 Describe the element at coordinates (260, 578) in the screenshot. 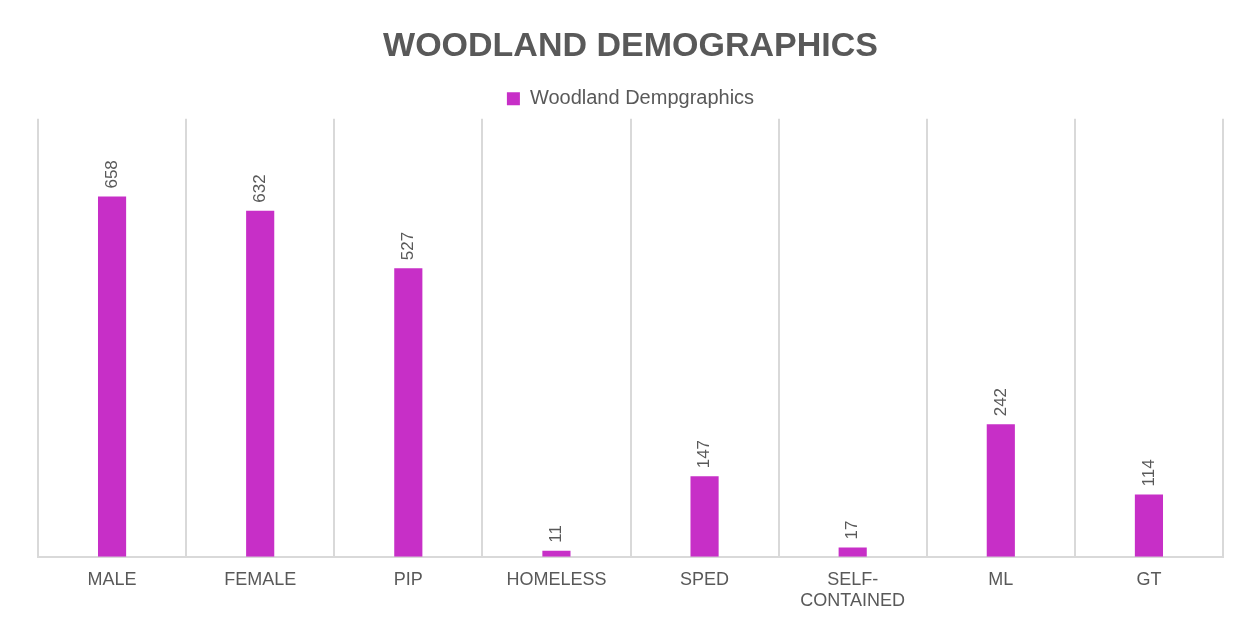

I see `x-tick-label: FEMALE` at that location.